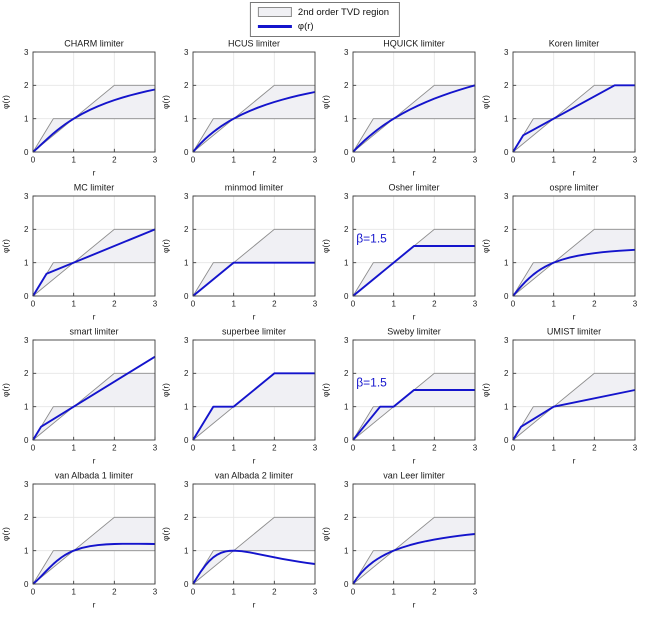  Describe the element at coordinates (325, 19) in the screenshot. I see `legend: 2nd order TVD region φ(r)` at that location.